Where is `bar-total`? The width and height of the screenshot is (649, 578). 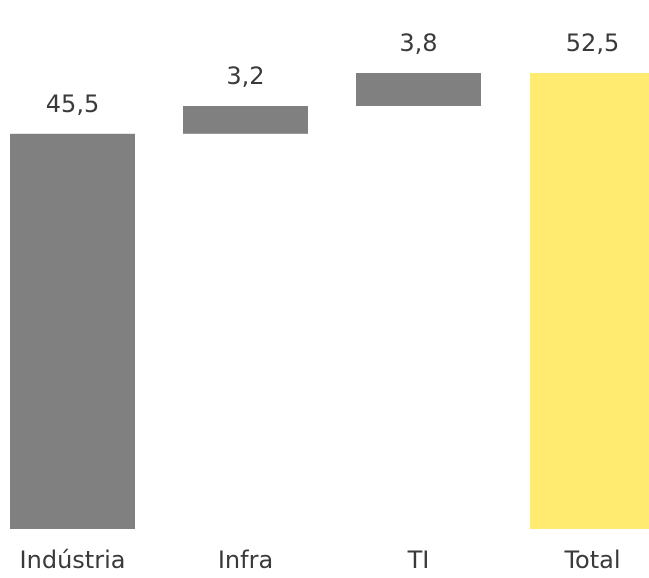
bar-total is located at coordinates (589, 301).